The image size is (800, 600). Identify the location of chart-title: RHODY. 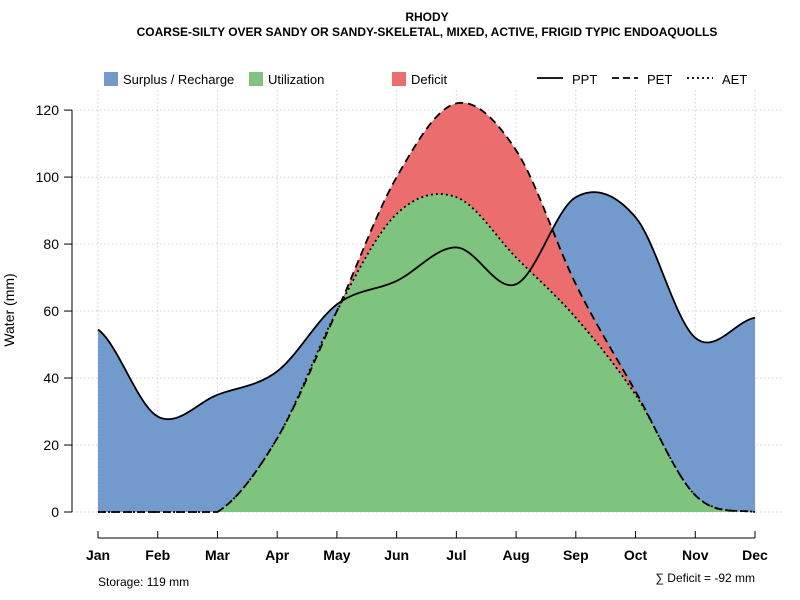
(426, 17).